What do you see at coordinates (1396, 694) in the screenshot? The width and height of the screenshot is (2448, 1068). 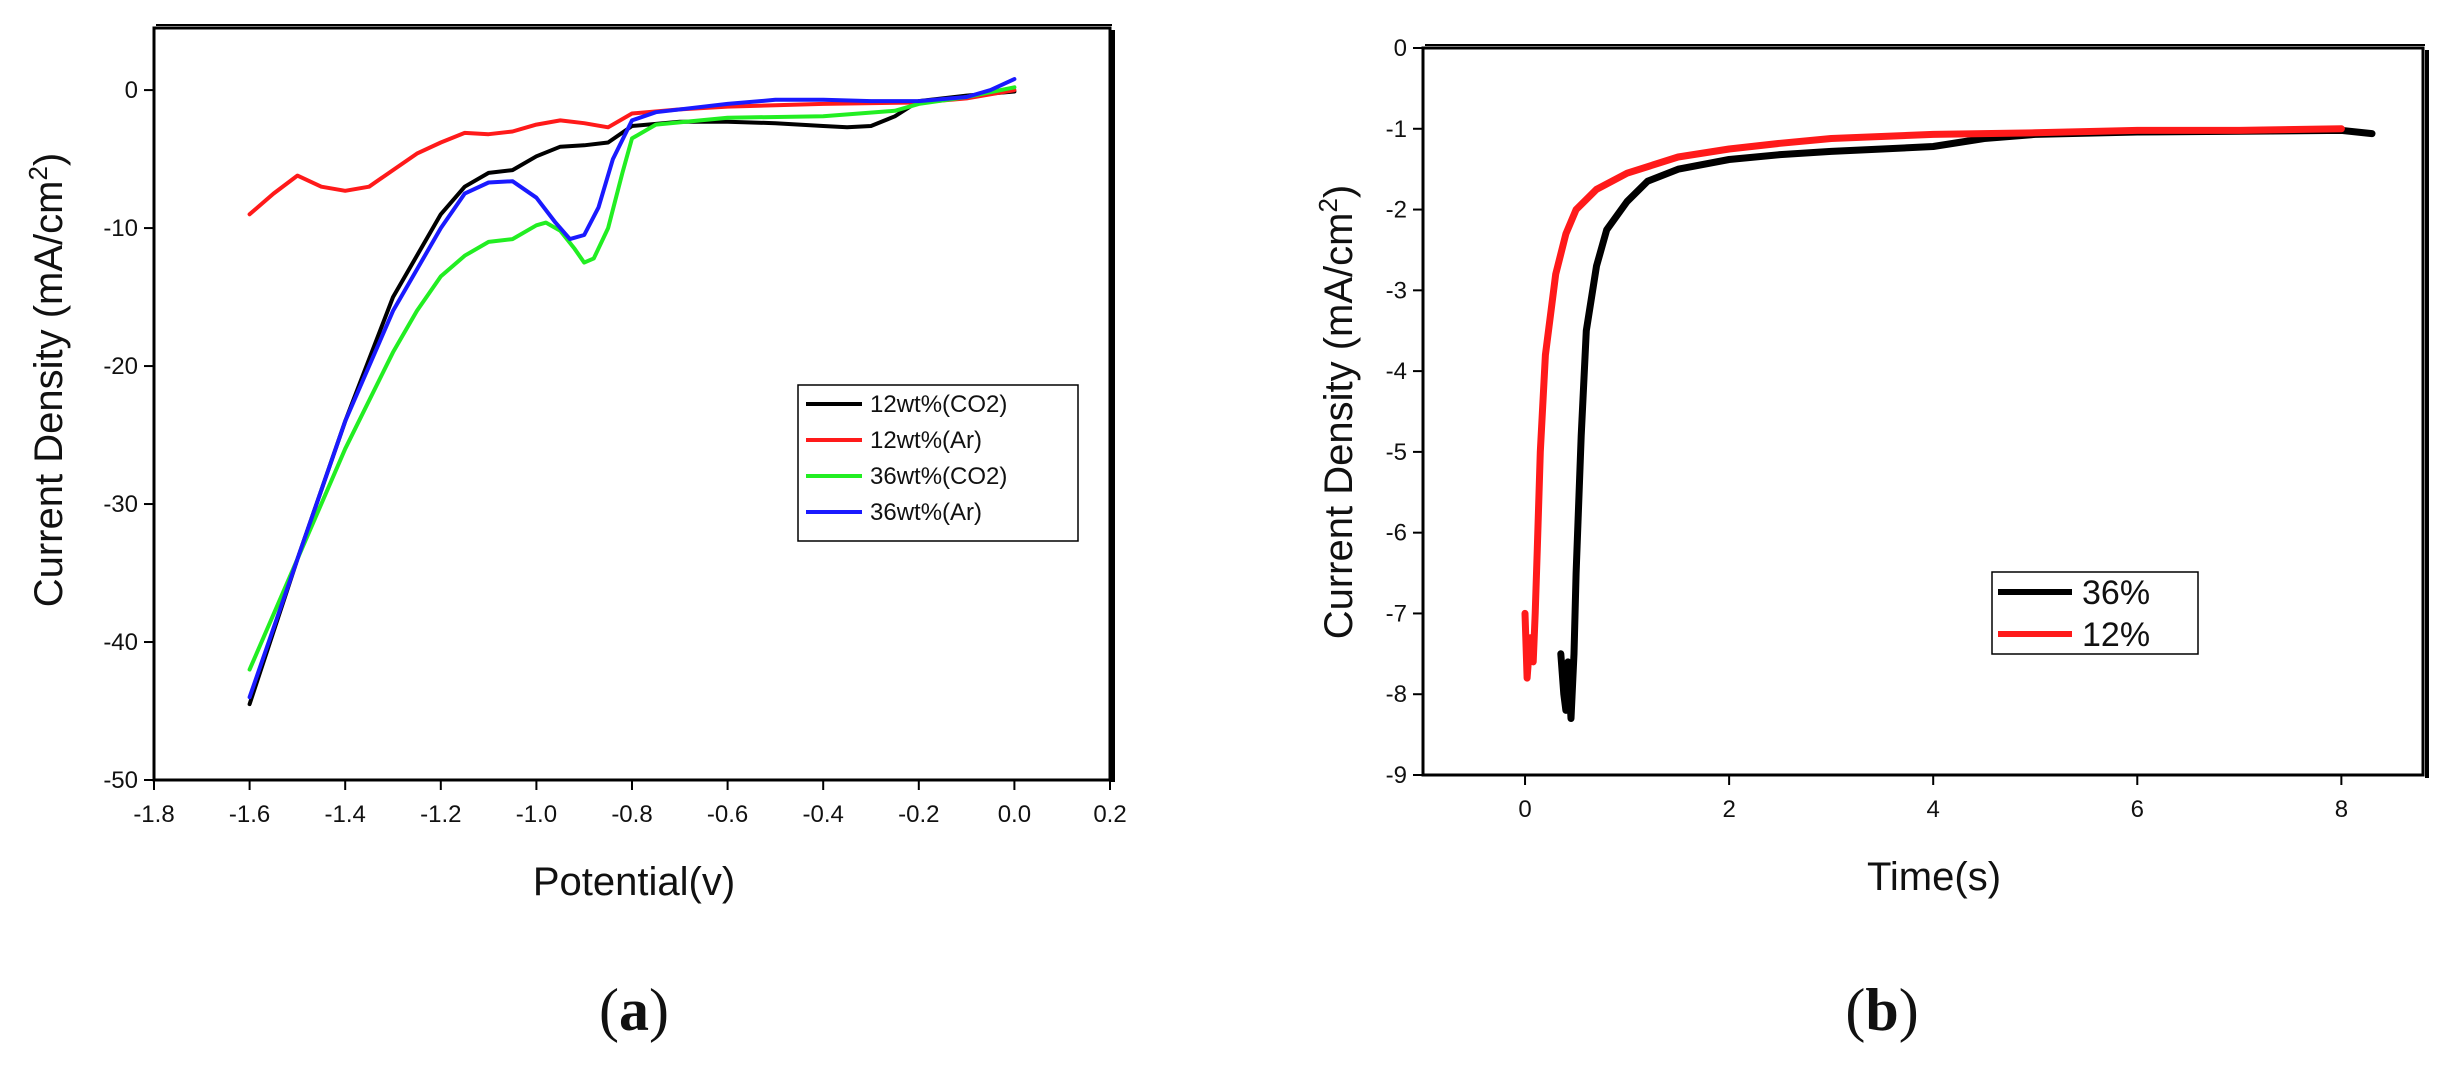 I see `b-ytick-label: -8` at bounding box center [1396, 694].